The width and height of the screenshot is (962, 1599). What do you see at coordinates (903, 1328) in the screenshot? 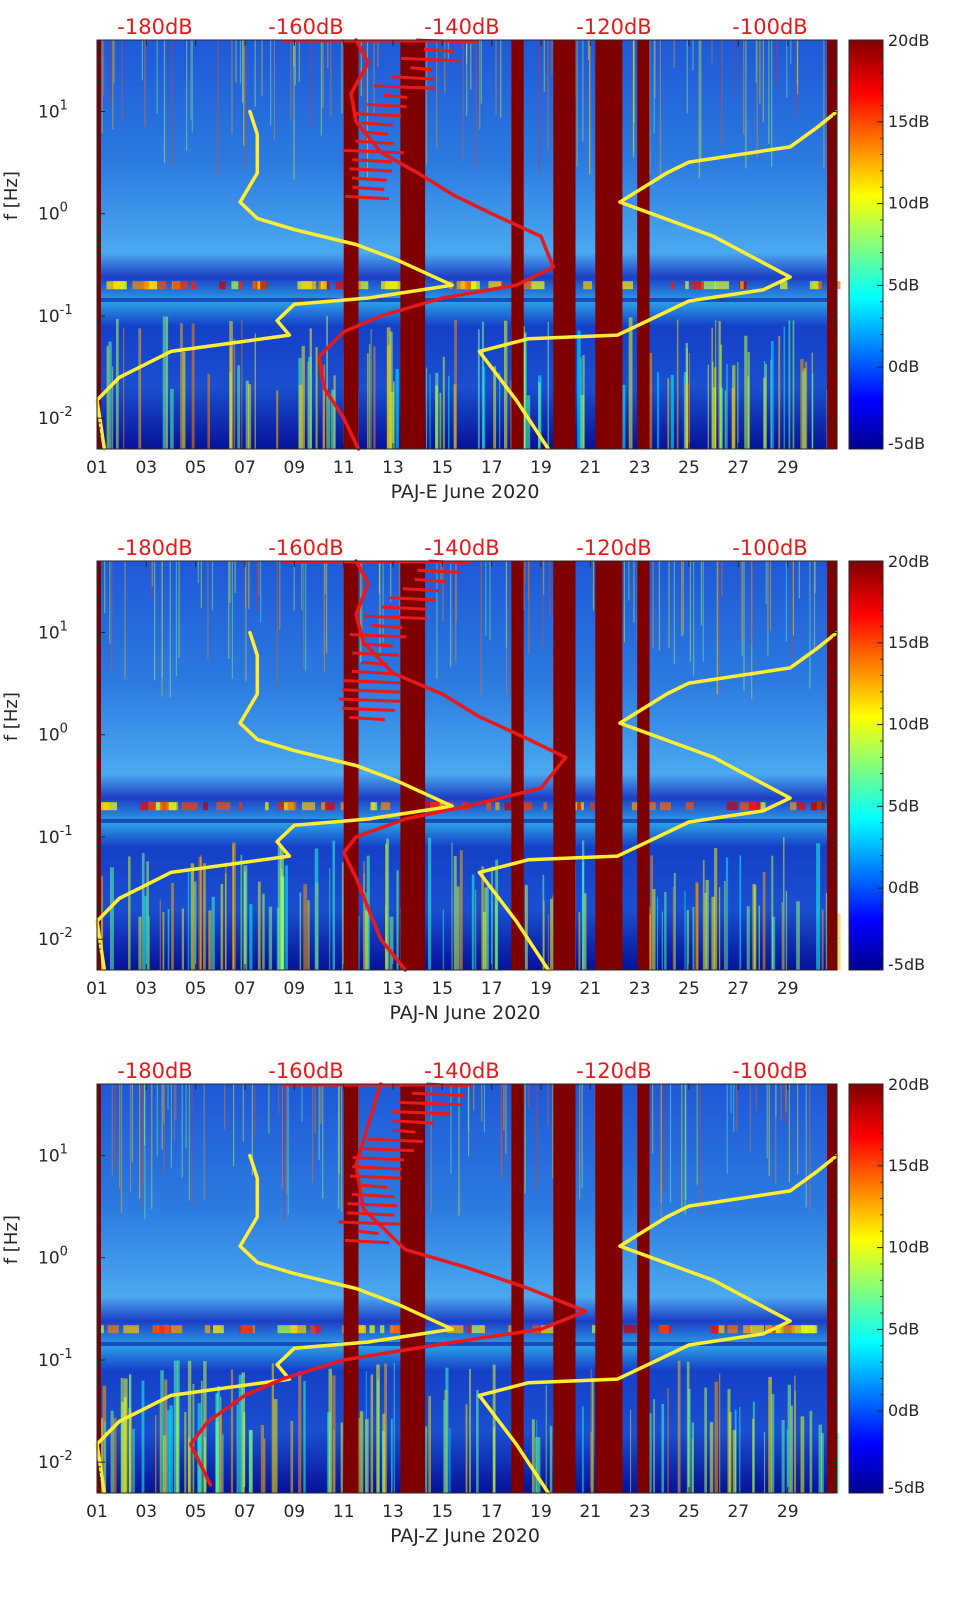
I see `colorbar-label-5: 5dB` at bounding box center [903, 1328].